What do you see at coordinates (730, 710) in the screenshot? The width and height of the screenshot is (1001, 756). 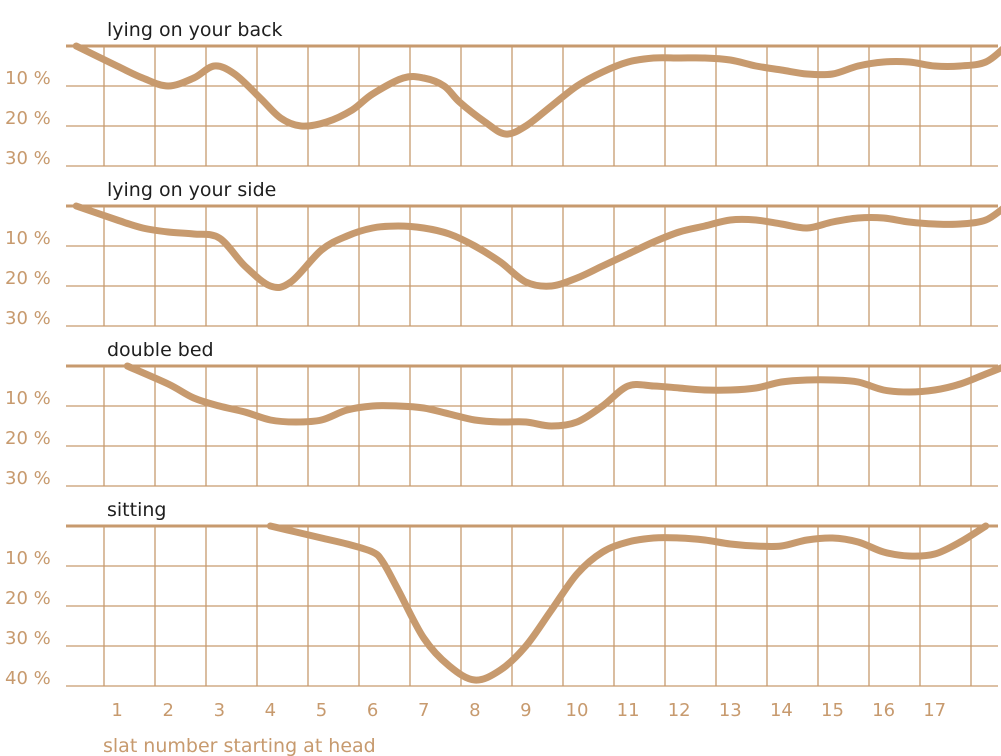 I see `x-tick-label: 13` at bounding box center [730, 710].